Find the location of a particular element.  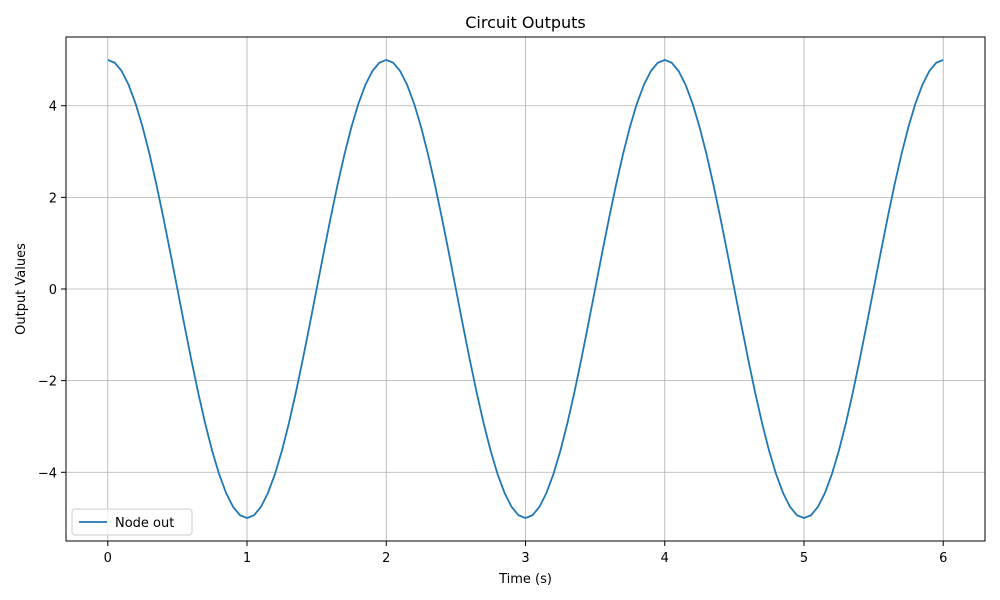

y-axis-ticks: −4 −2 0 2 4 is located at coordinates (52, 290).